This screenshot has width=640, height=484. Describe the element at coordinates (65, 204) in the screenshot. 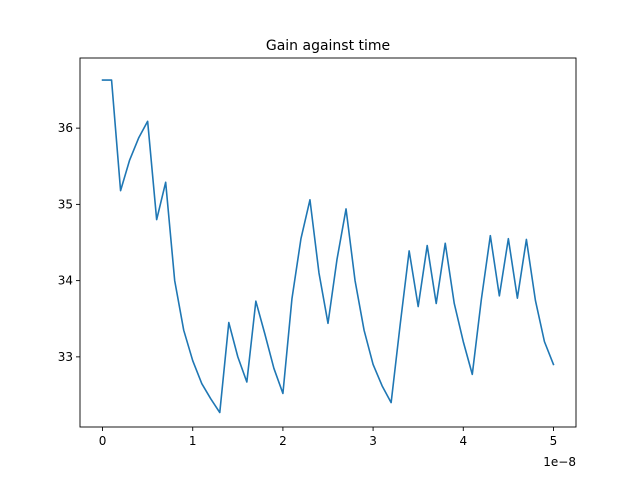

I see `y-tick-label: 35` at that location.